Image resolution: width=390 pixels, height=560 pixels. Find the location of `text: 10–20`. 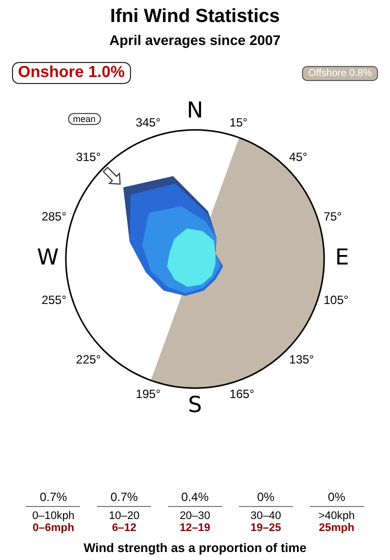

text: 10–20 is located at coordinates (124, 516).